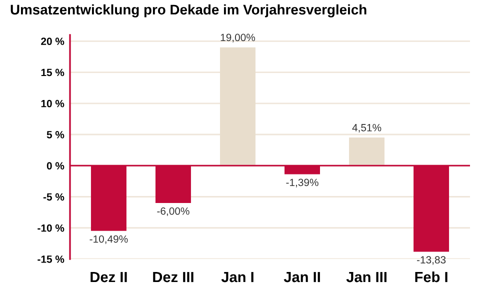  What do you see at coordinates (108, 277) in the screenshot?
I see `x-tick-label: Dez II` at bounding box center [108, 277].